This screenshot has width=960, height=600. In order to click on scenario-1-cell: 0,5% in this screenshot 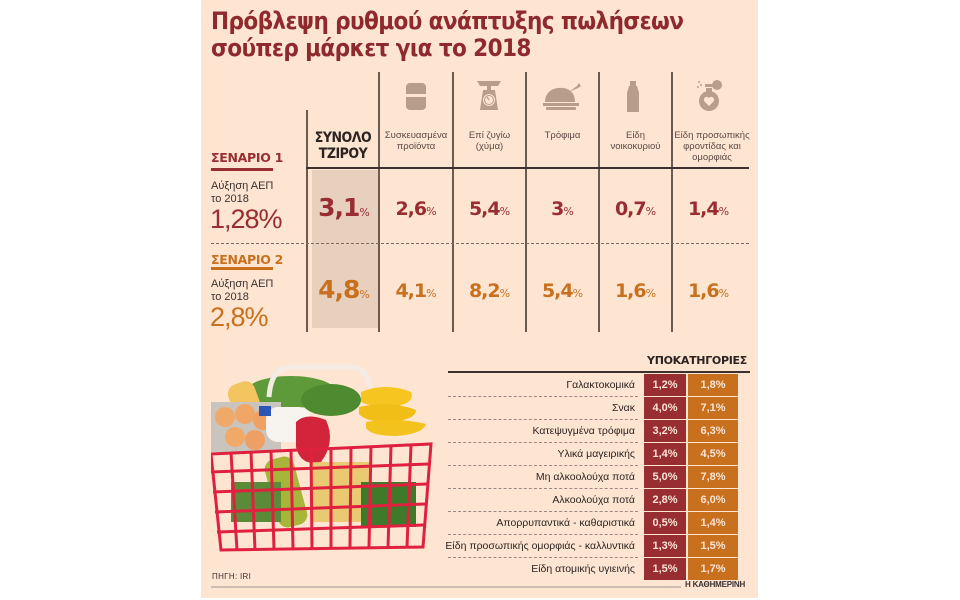, I will do `click(665, 523)`.